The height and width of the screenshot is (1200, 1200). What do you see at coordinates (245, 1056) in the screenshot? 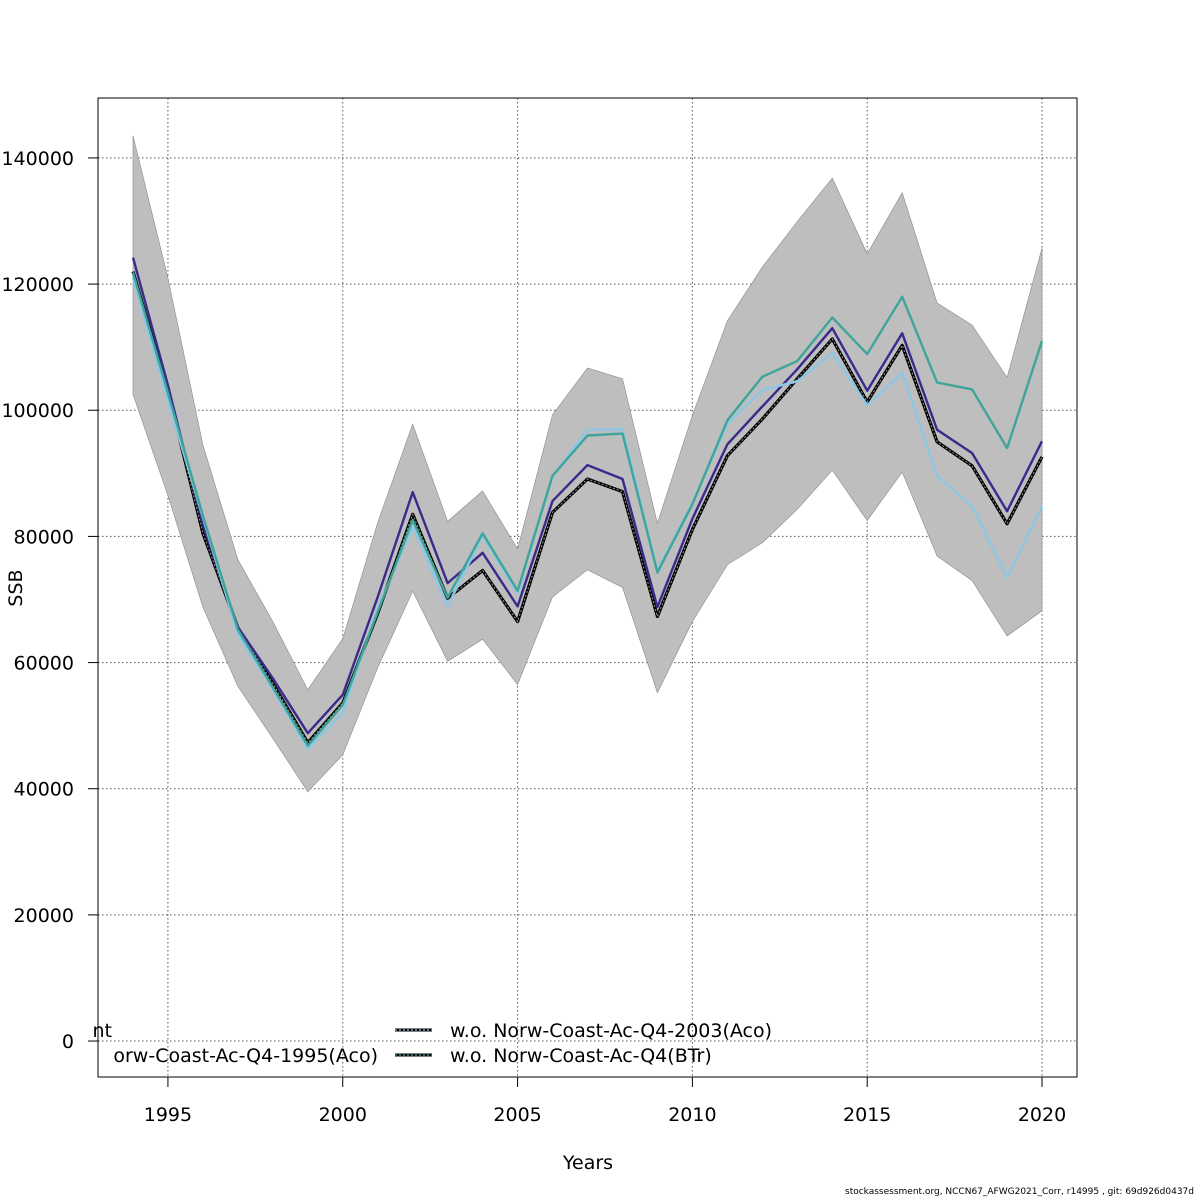
I see `legend-label: orw-Coast-Ac-Q4-1995(Aco)` at bounding box center [245, 1056].